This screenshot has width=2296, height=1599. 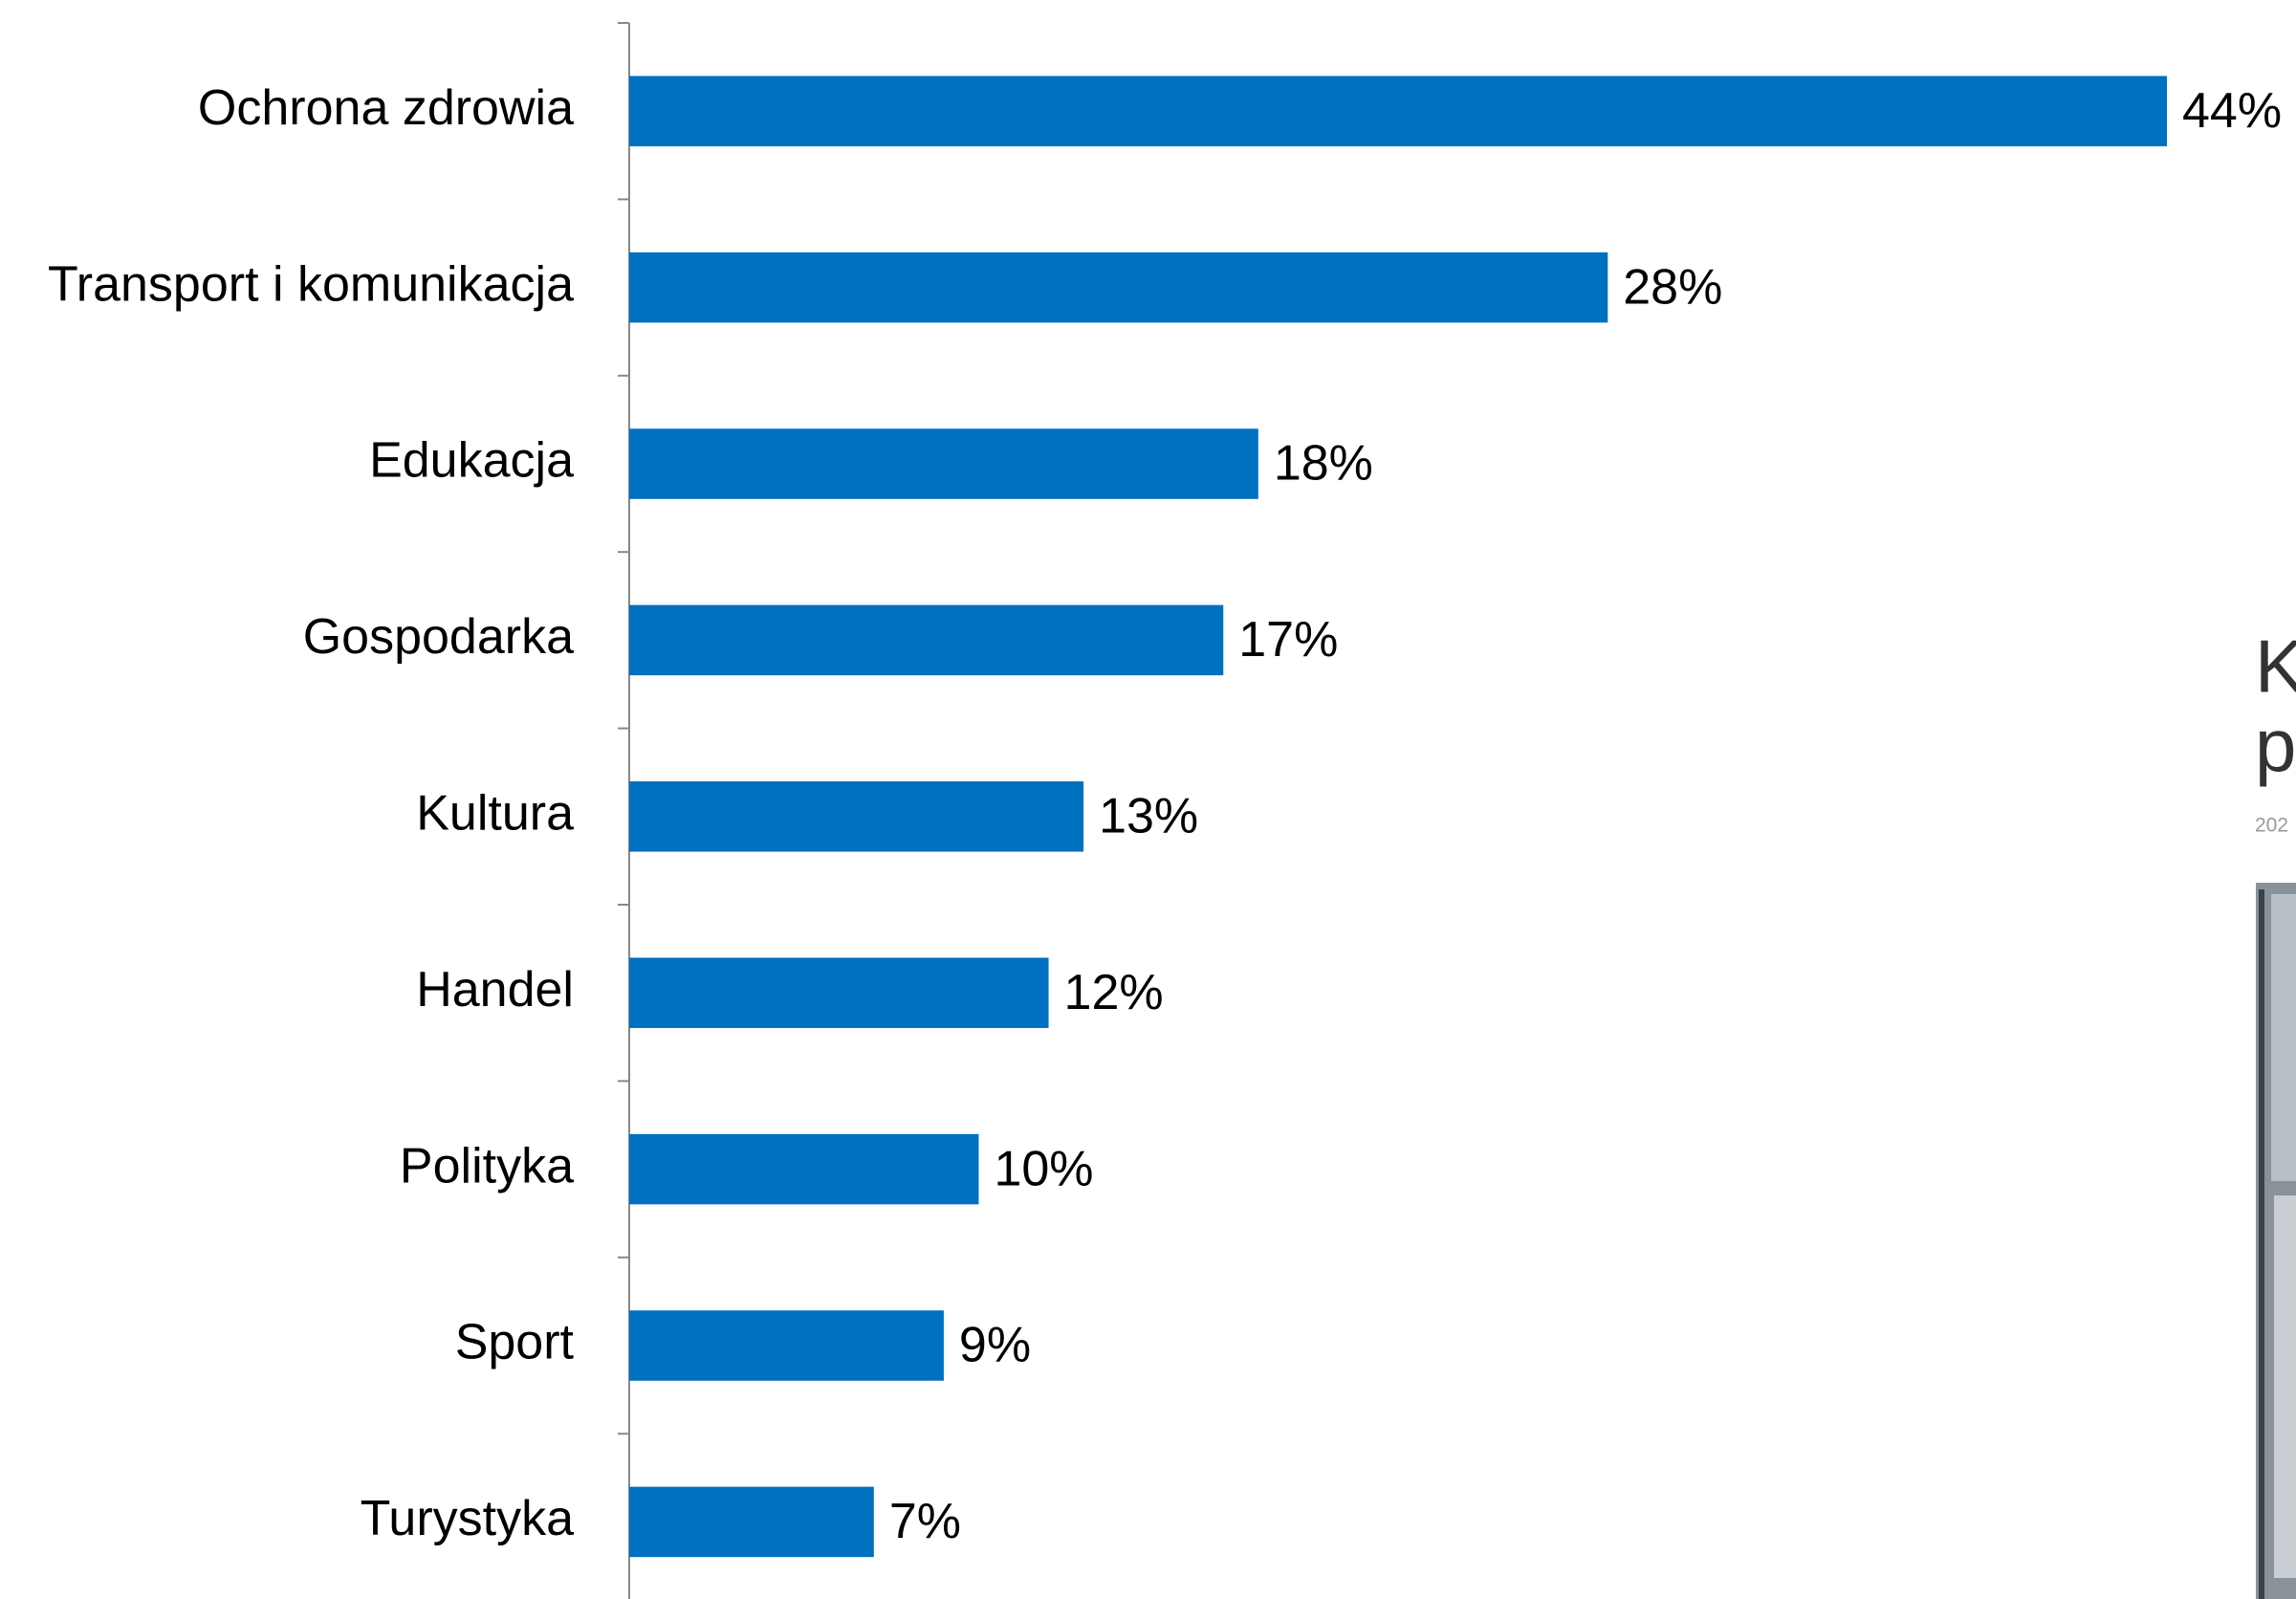 I want to click on value-label: 10%, so click(x=1043, y=1169).